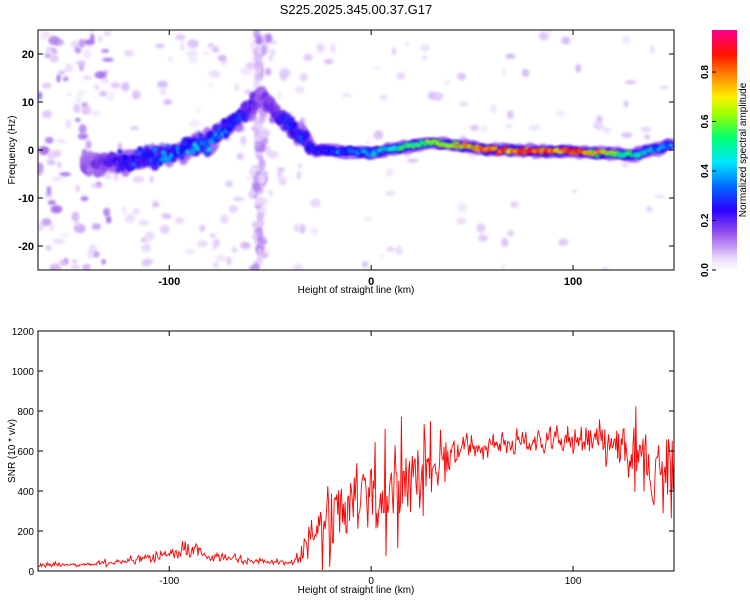 Image resolution: width=750 pixels, height=600 pixels. What do you see at coordinates (169, 581) in the screenshot?
I see `snr-x-tick-label: -100` at bounding box center [169, 581].